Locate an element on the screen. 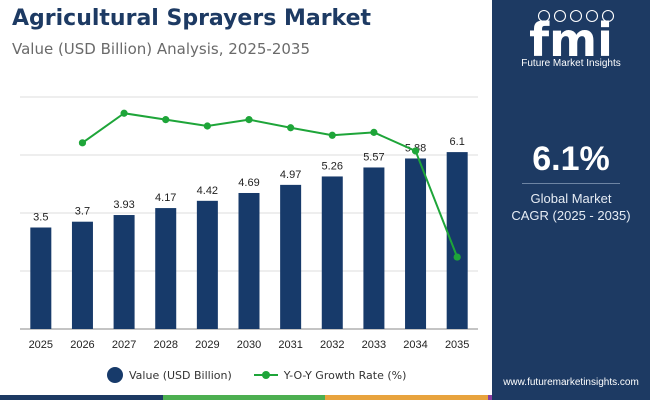 The image size is (650, 400). bar-value-label: 6.1 is located at coordinates (457, 142).